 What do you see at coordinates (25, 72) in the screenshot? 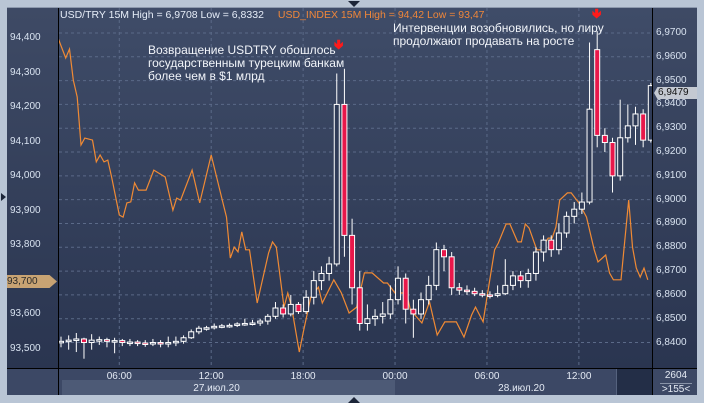
I see `left-axis-tick: 94,300` at bounding box center [25, 72].